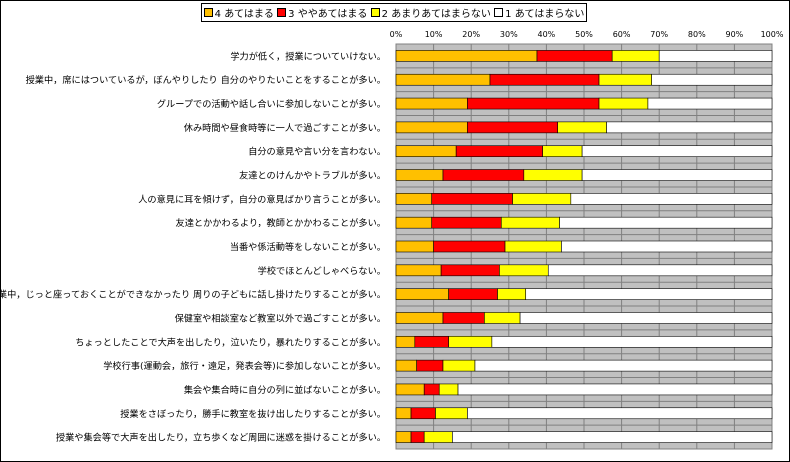  What do you see at coordinates (545, 14) in the screenshot?
I see `legend-label-1: 1 あてはまらない` at bounding box center [545, 14].